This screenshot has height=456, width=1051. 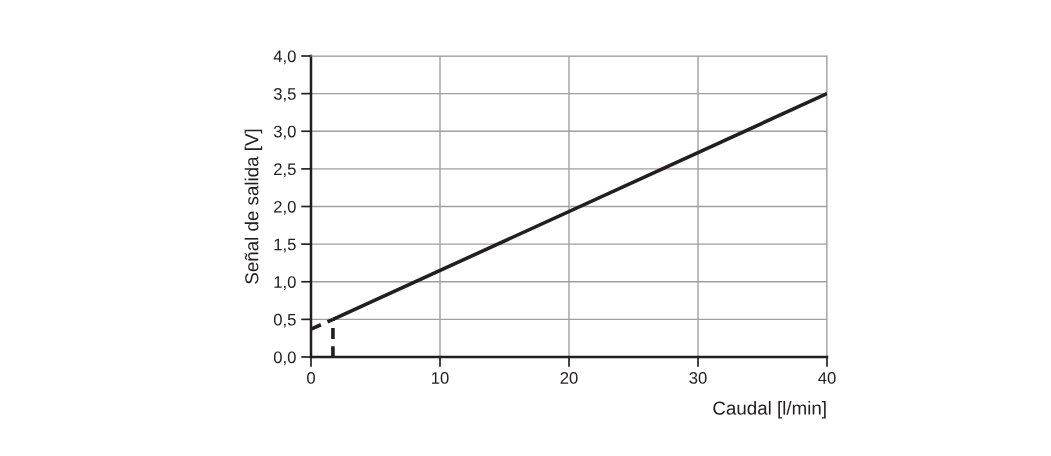 I want to click on y-tick-label: 4,0, so click(x=284, y=57).